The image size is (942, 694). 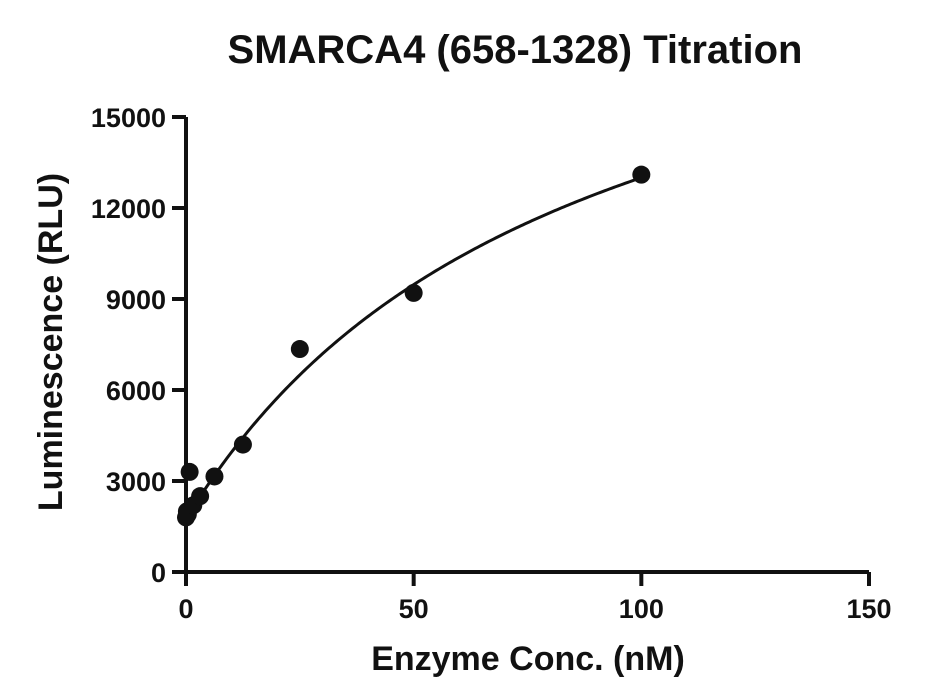 I want to click on y-tick-label: 12000, so click(x=128, y=209).